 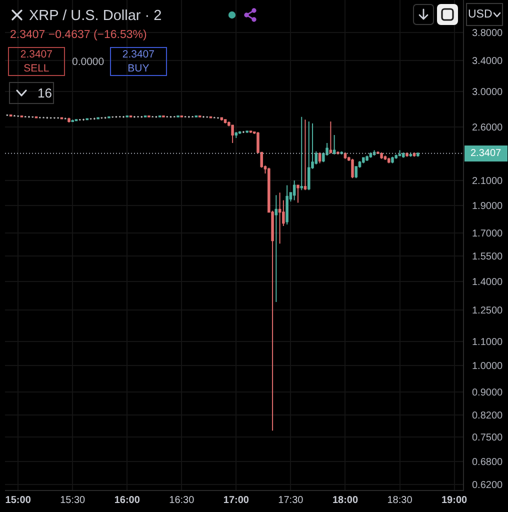 What do you see at coordinates (488, 257) in the screenshot?
I see `y-tick-label: 1.5500` at bounding box center [488, 257].